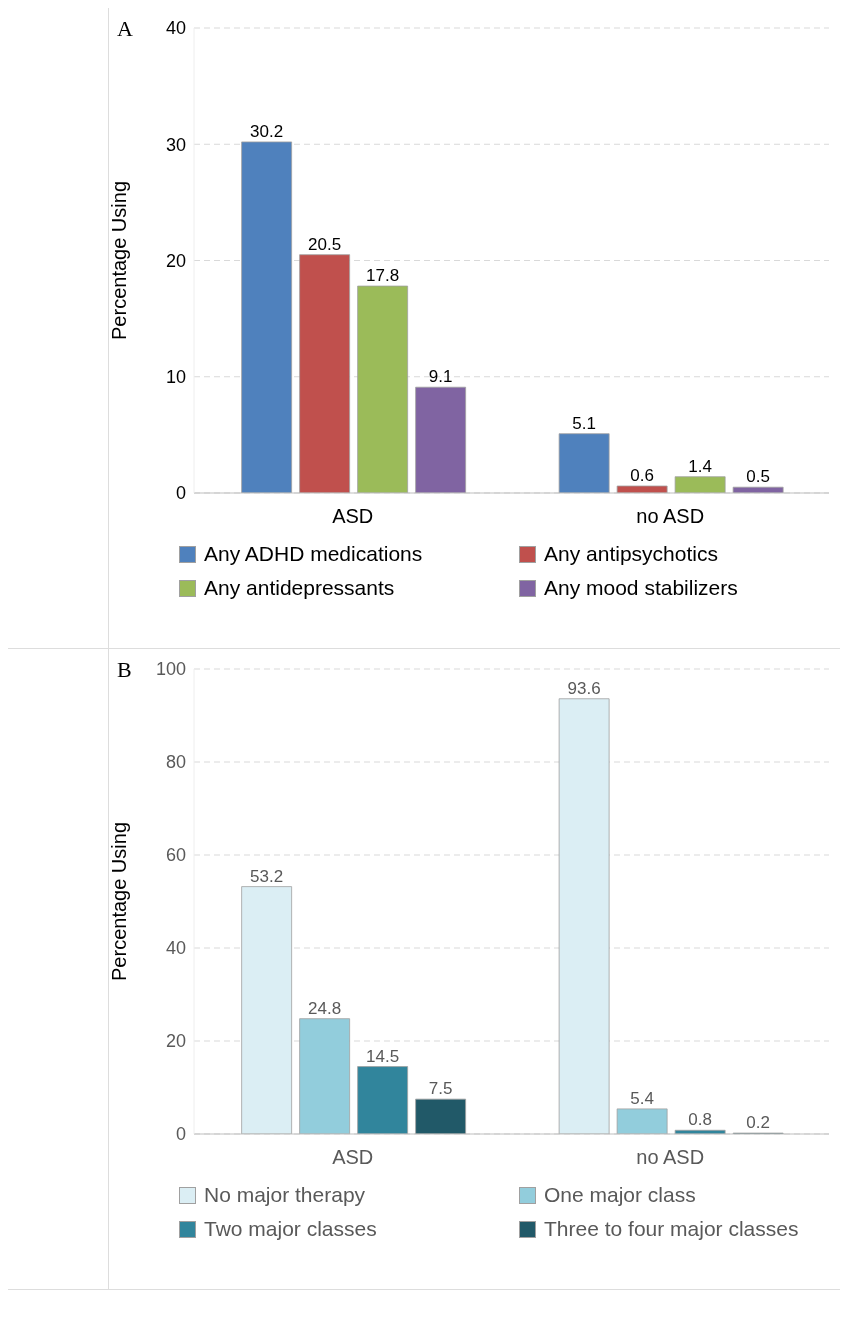  What do you see at coordinates (584, 688) in the screenshot?
I see `data-label: 93.6` at bounding box center [584, 688].